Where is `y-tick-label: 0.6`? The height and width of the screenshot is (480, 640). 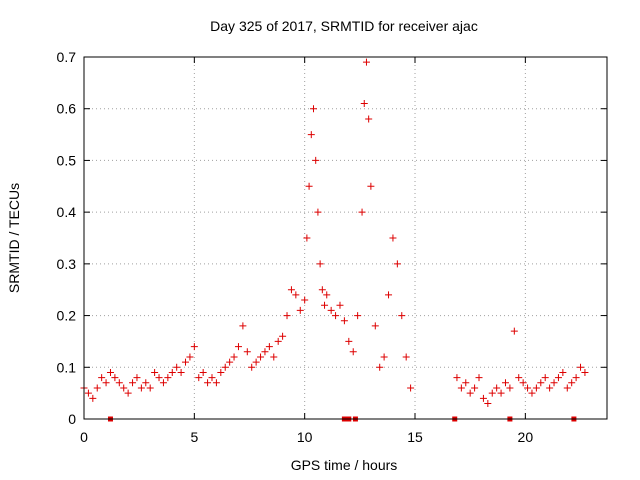
y-tick-label: 0.6 is located at coordinates (67, 109).